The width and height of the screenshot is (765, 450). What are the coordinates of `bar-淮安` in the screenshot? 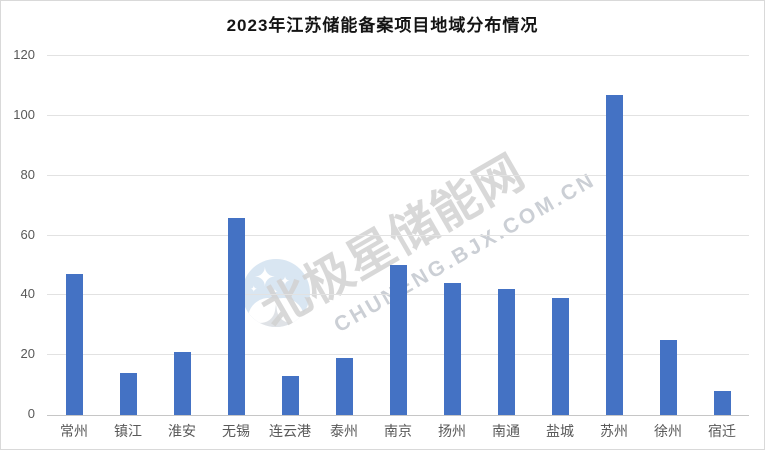 It's located at (182, 383).